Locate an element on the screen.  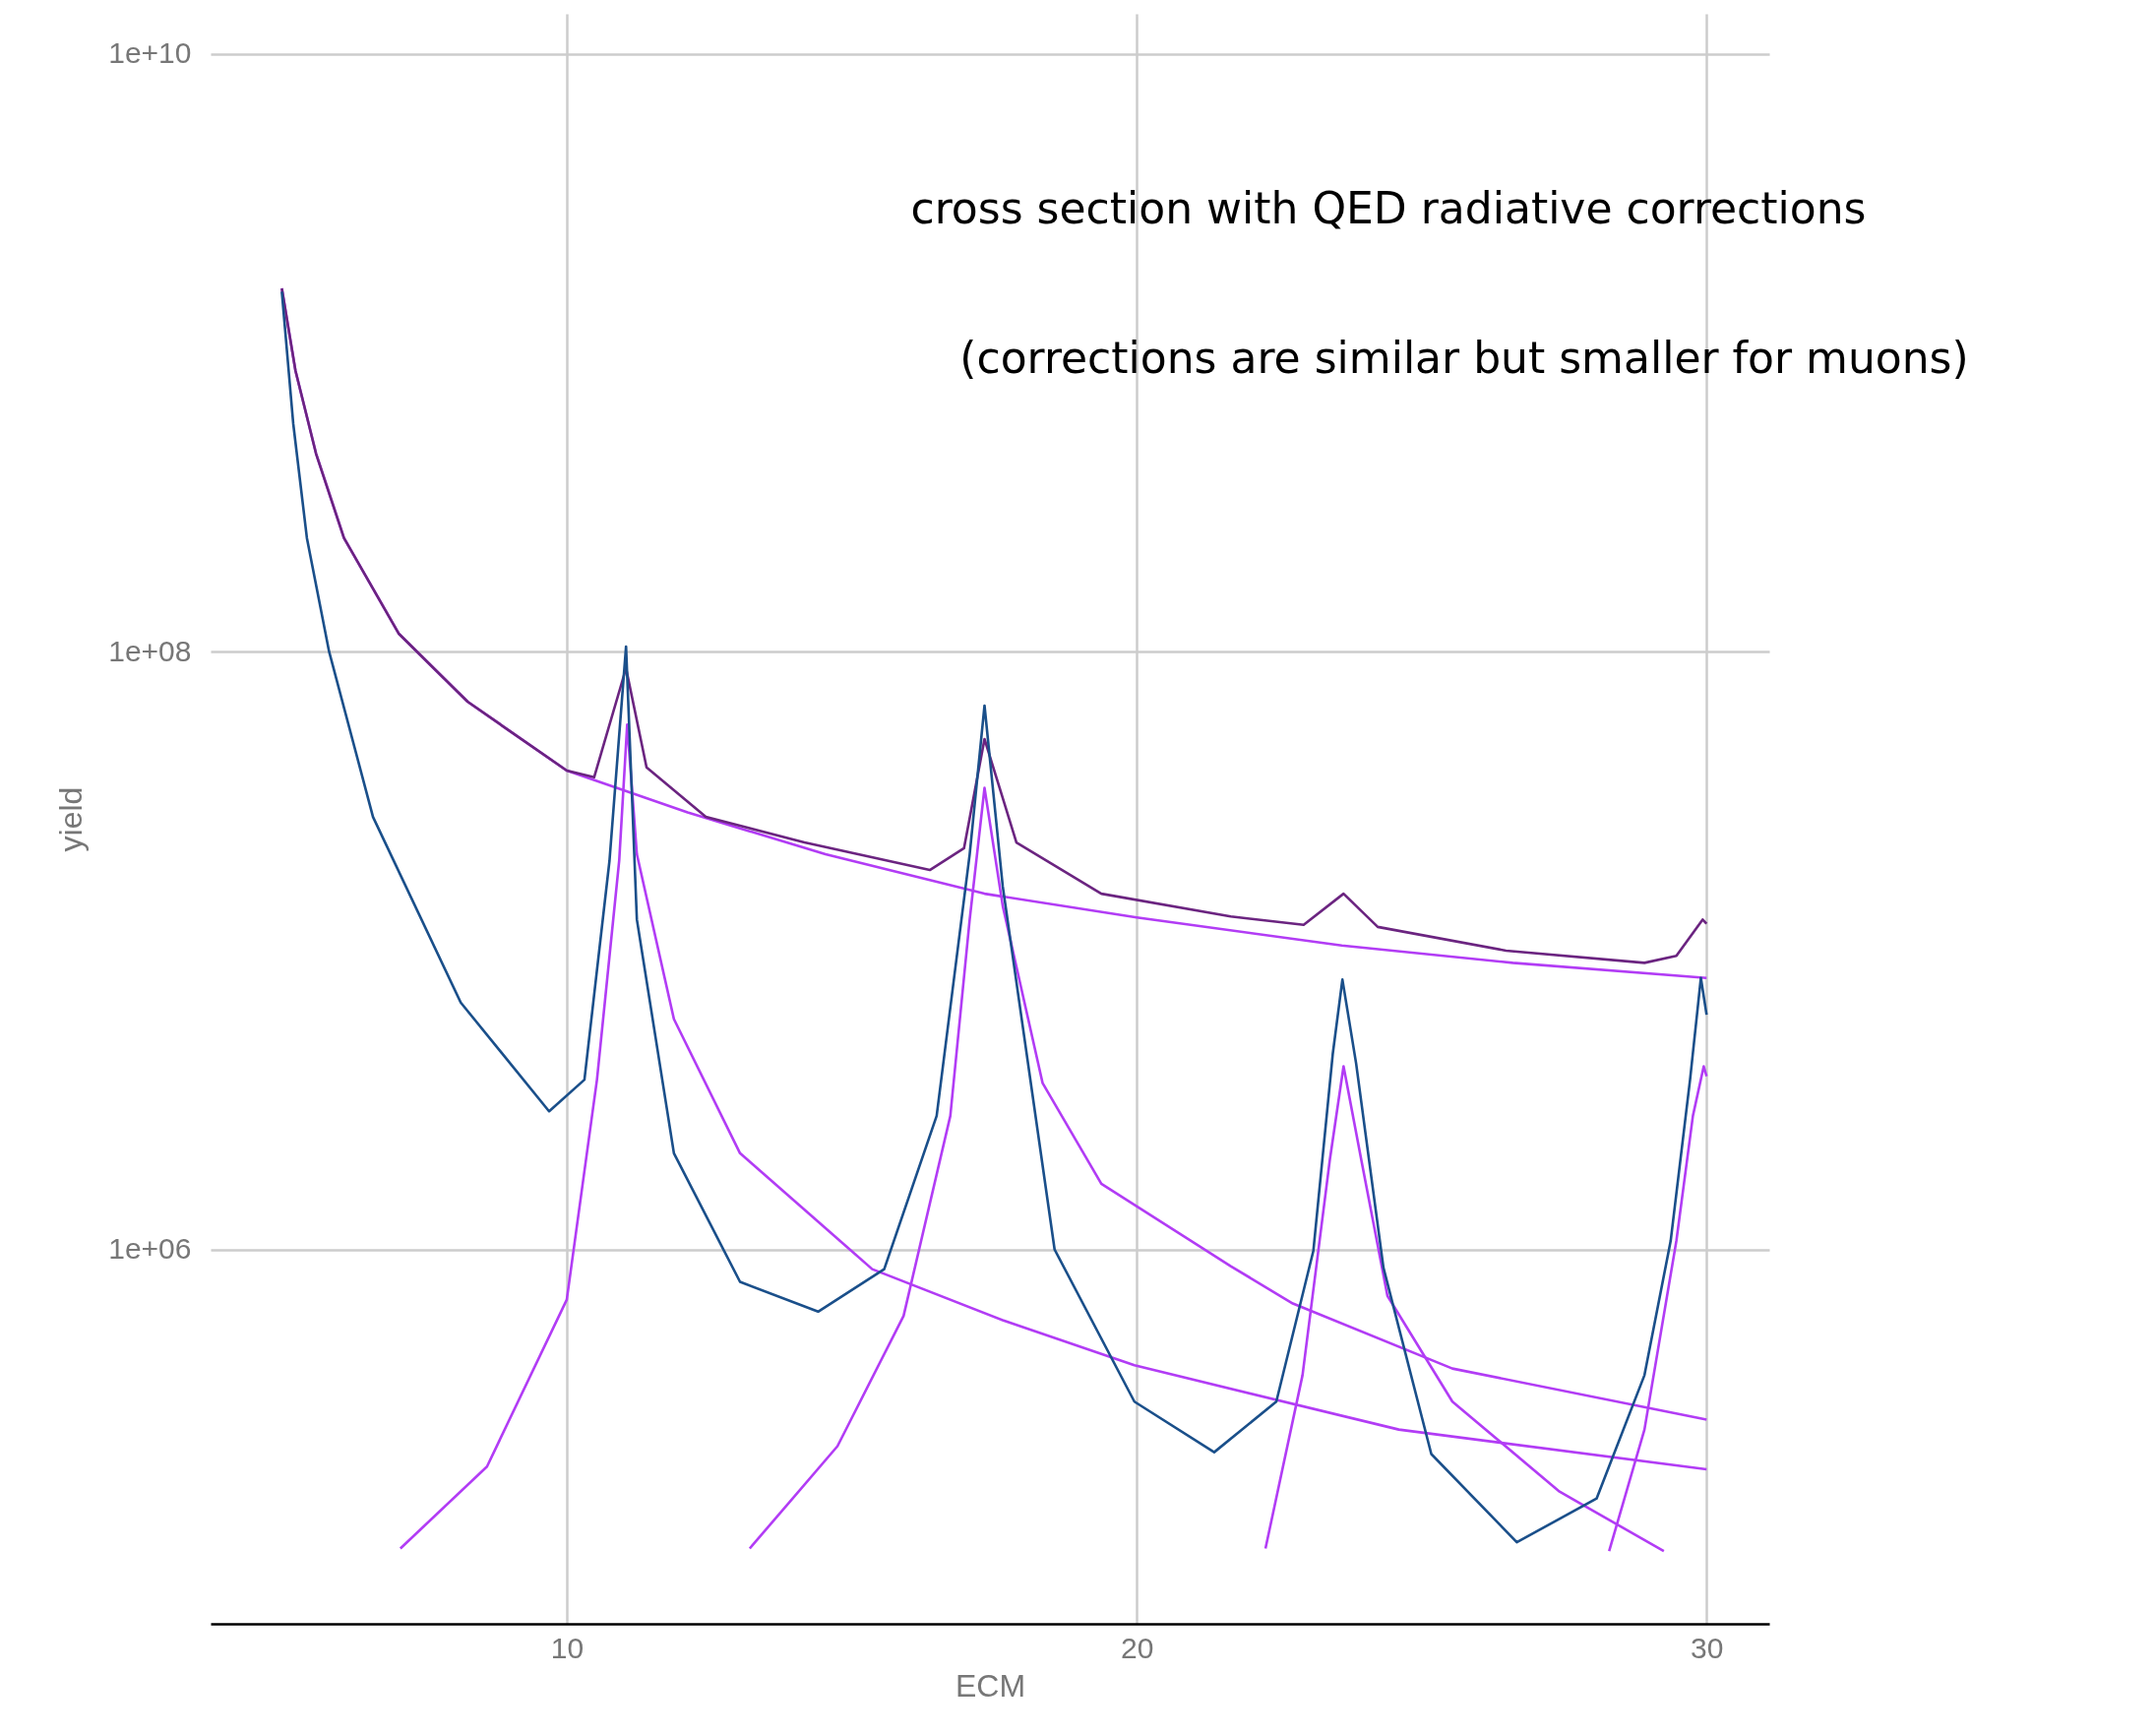
x-axis-title: ECM is located at coordinates (990, 1685).